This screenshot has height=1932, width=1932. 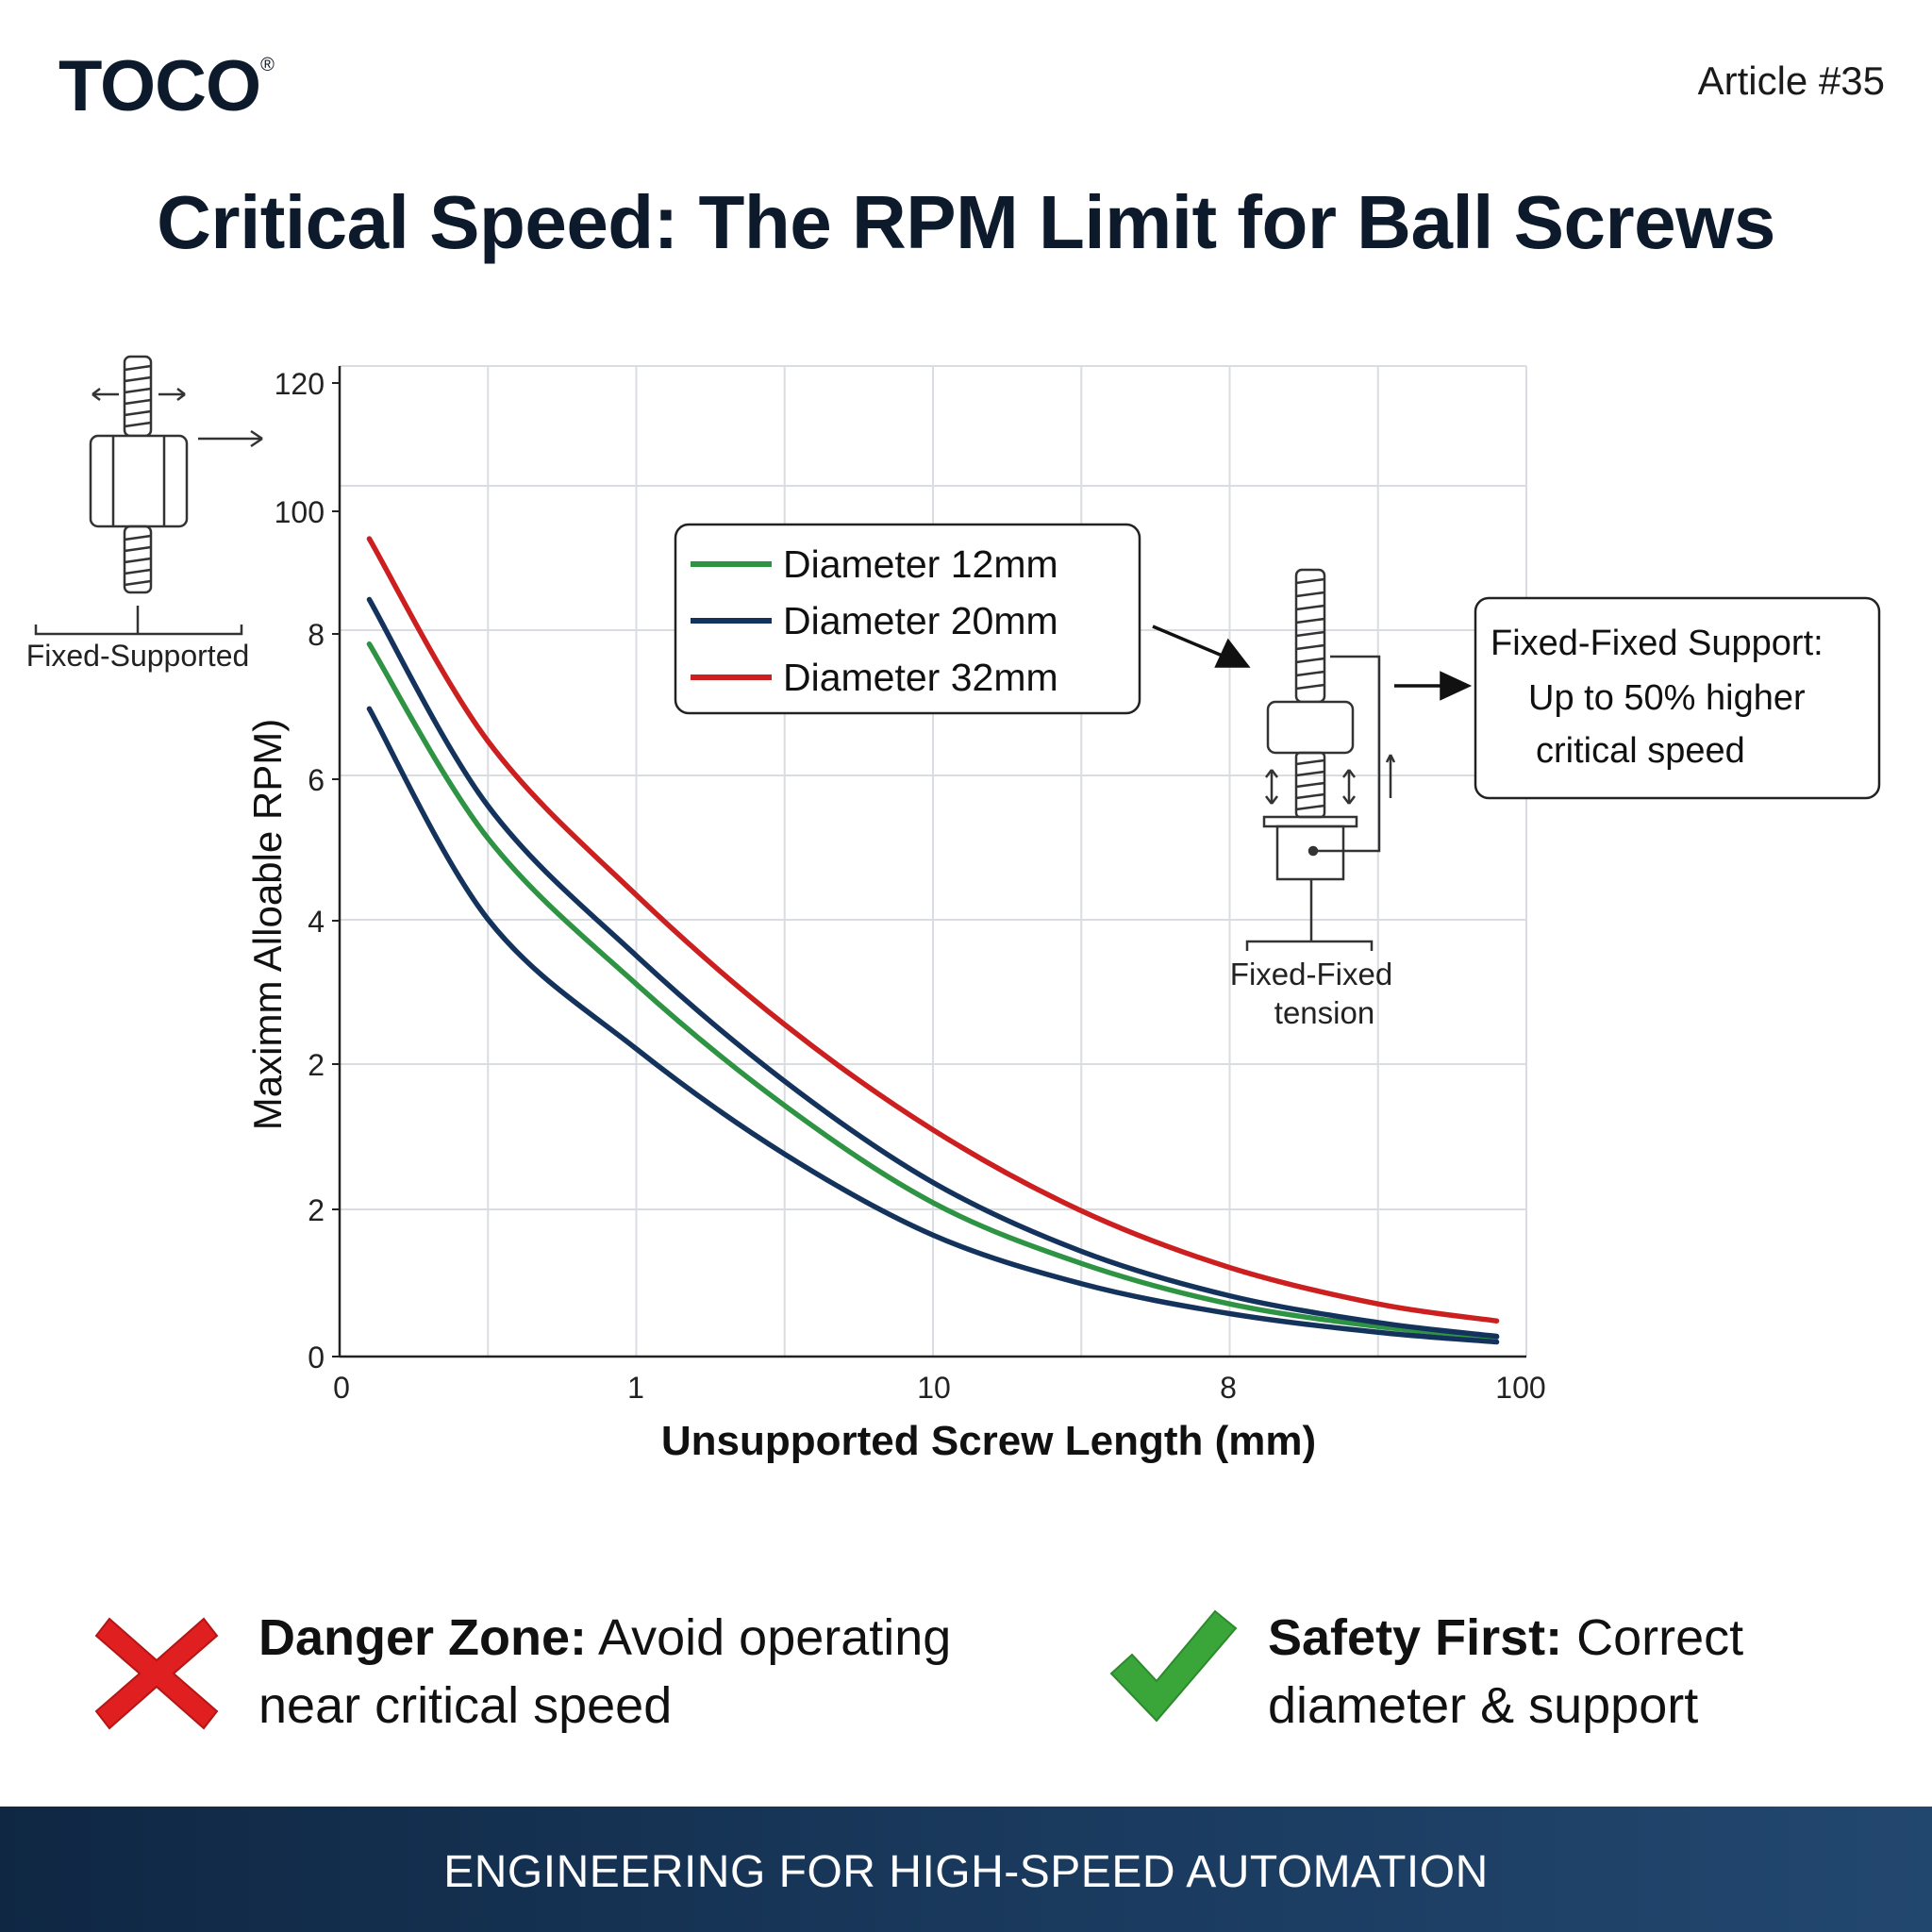 I want to click on safety-first-text: Safety First: Correct diameter & support, so click(x=1505, y=1672).